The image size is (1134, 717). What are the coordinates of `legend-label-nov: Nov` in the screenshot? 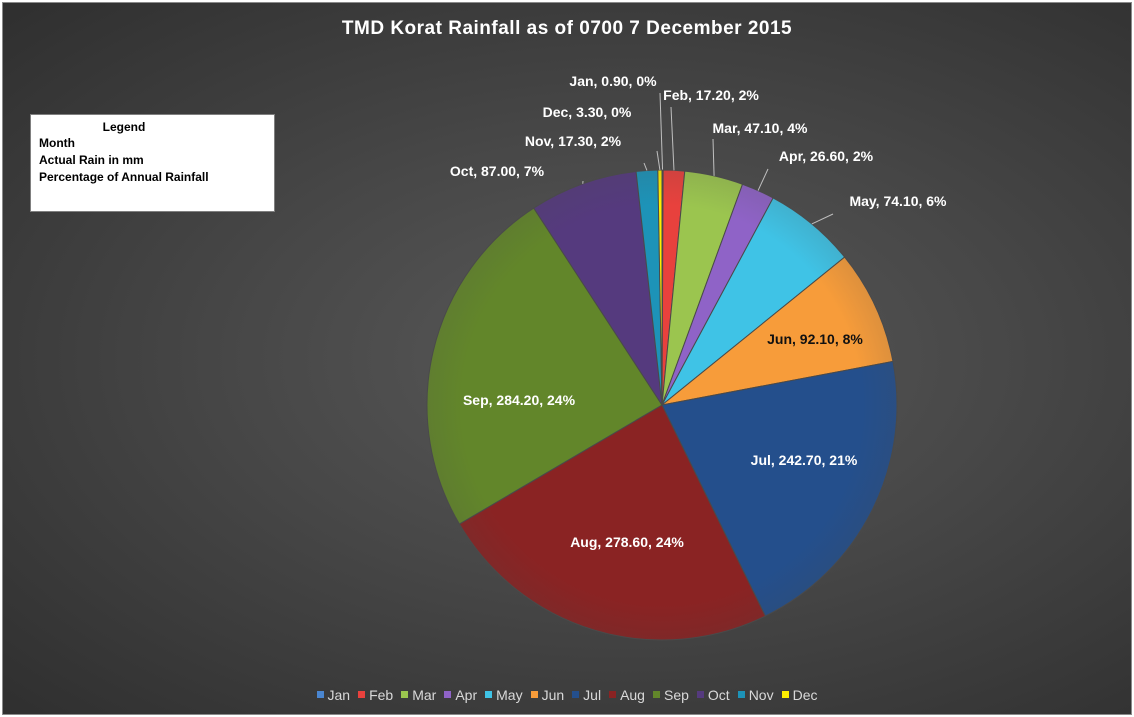 It's located at (761, 695).